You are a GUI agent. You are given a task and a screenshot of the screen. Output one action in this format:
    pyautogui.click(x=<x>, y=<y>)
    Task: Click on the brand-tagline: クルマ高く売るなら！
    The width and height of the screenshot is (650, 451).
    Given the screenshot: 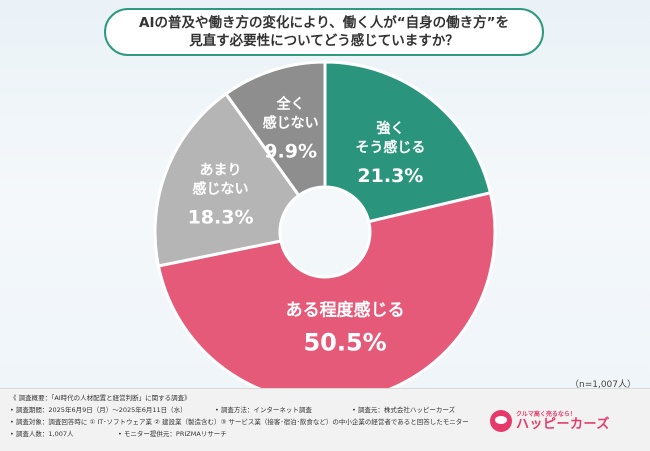 What is the action you would take?
    pyautogui.click(x=546, y=414)
    